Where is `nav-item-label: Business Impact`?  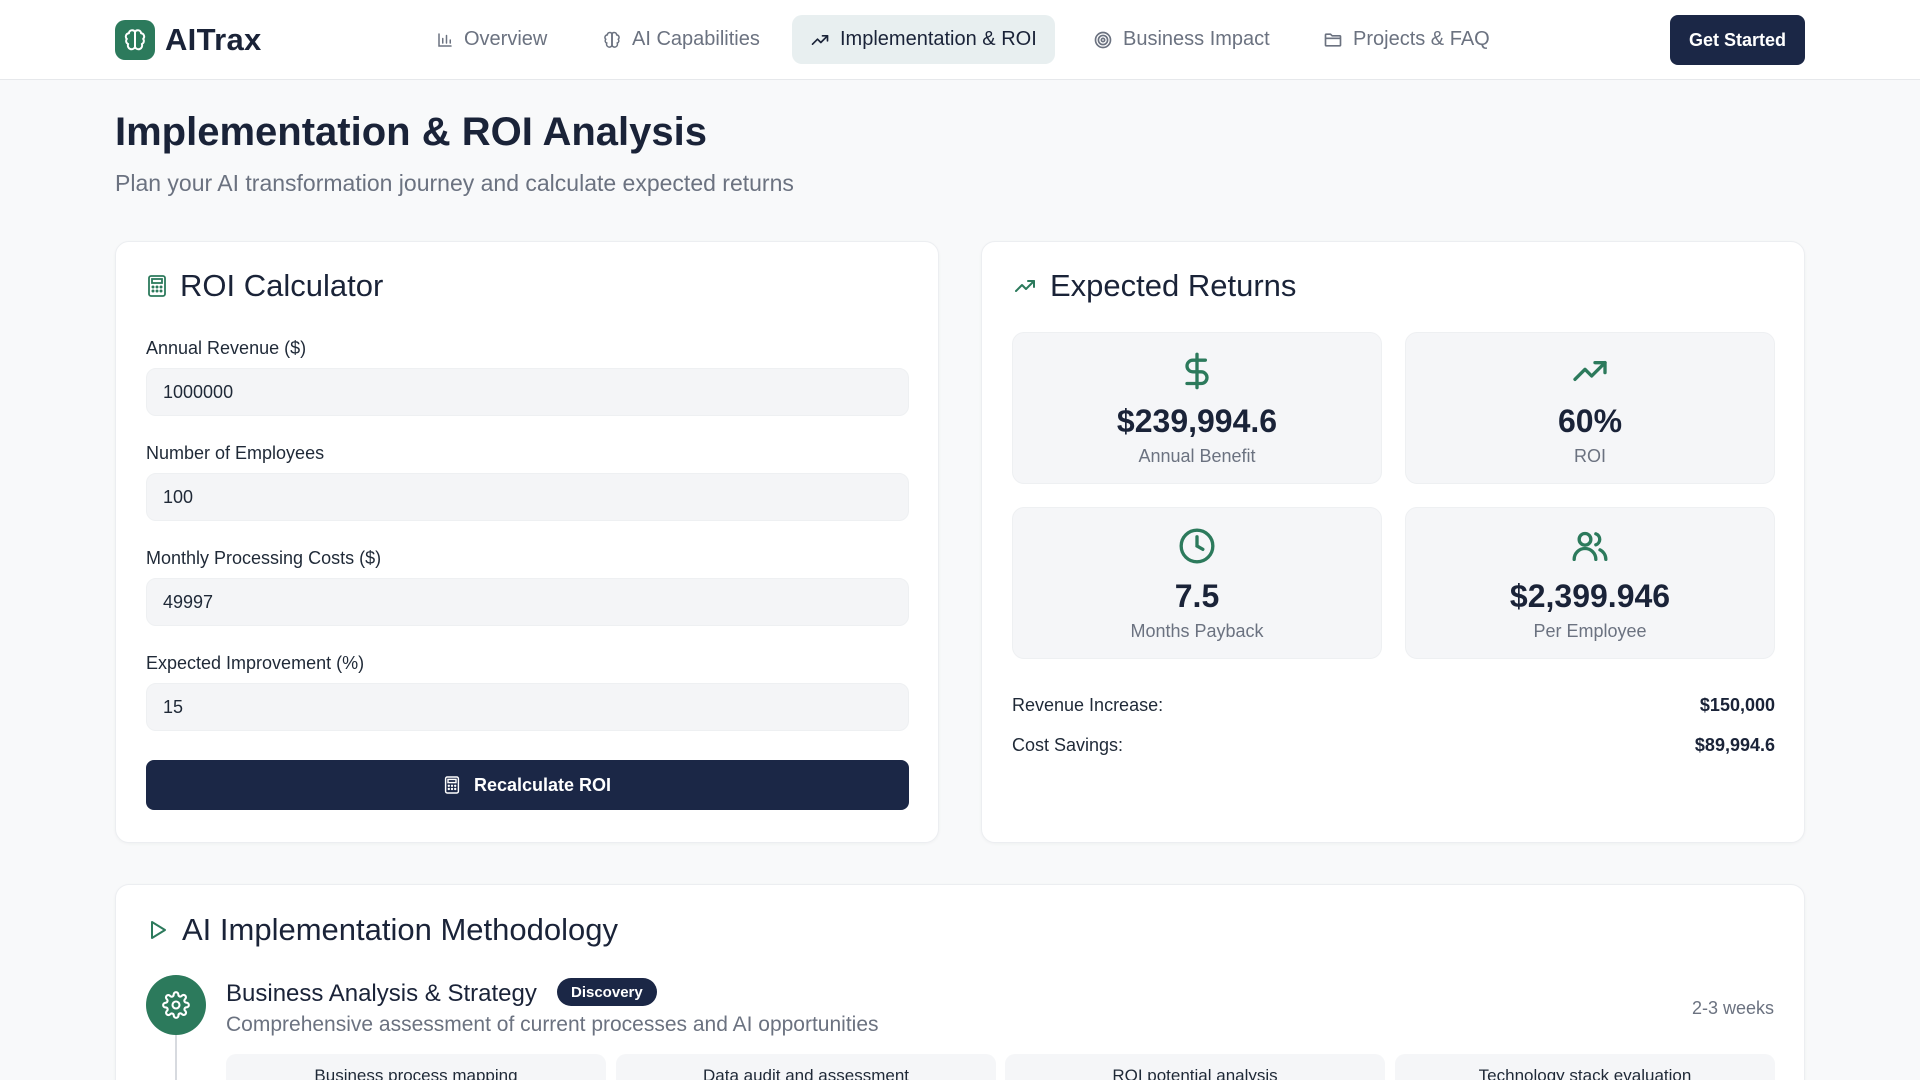 nav-item-label: Business Impact is located at coordinates (1196, 39).